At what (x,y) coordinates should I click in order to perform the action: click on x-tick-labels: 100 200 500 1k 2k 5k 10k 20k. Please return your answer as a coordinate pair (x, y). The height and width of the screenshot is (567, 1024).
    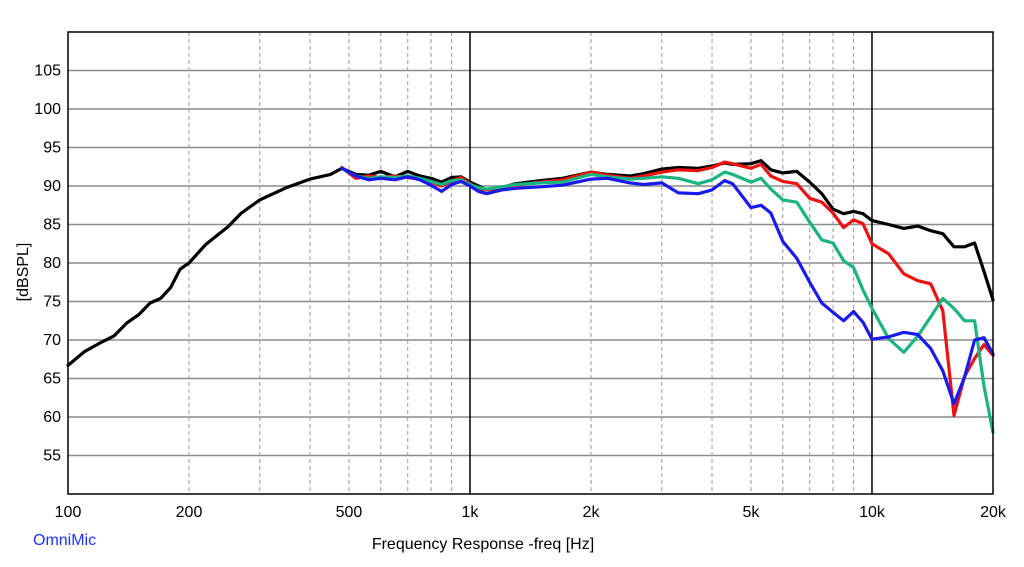
    Looking at the image, I should click on (531, 512).